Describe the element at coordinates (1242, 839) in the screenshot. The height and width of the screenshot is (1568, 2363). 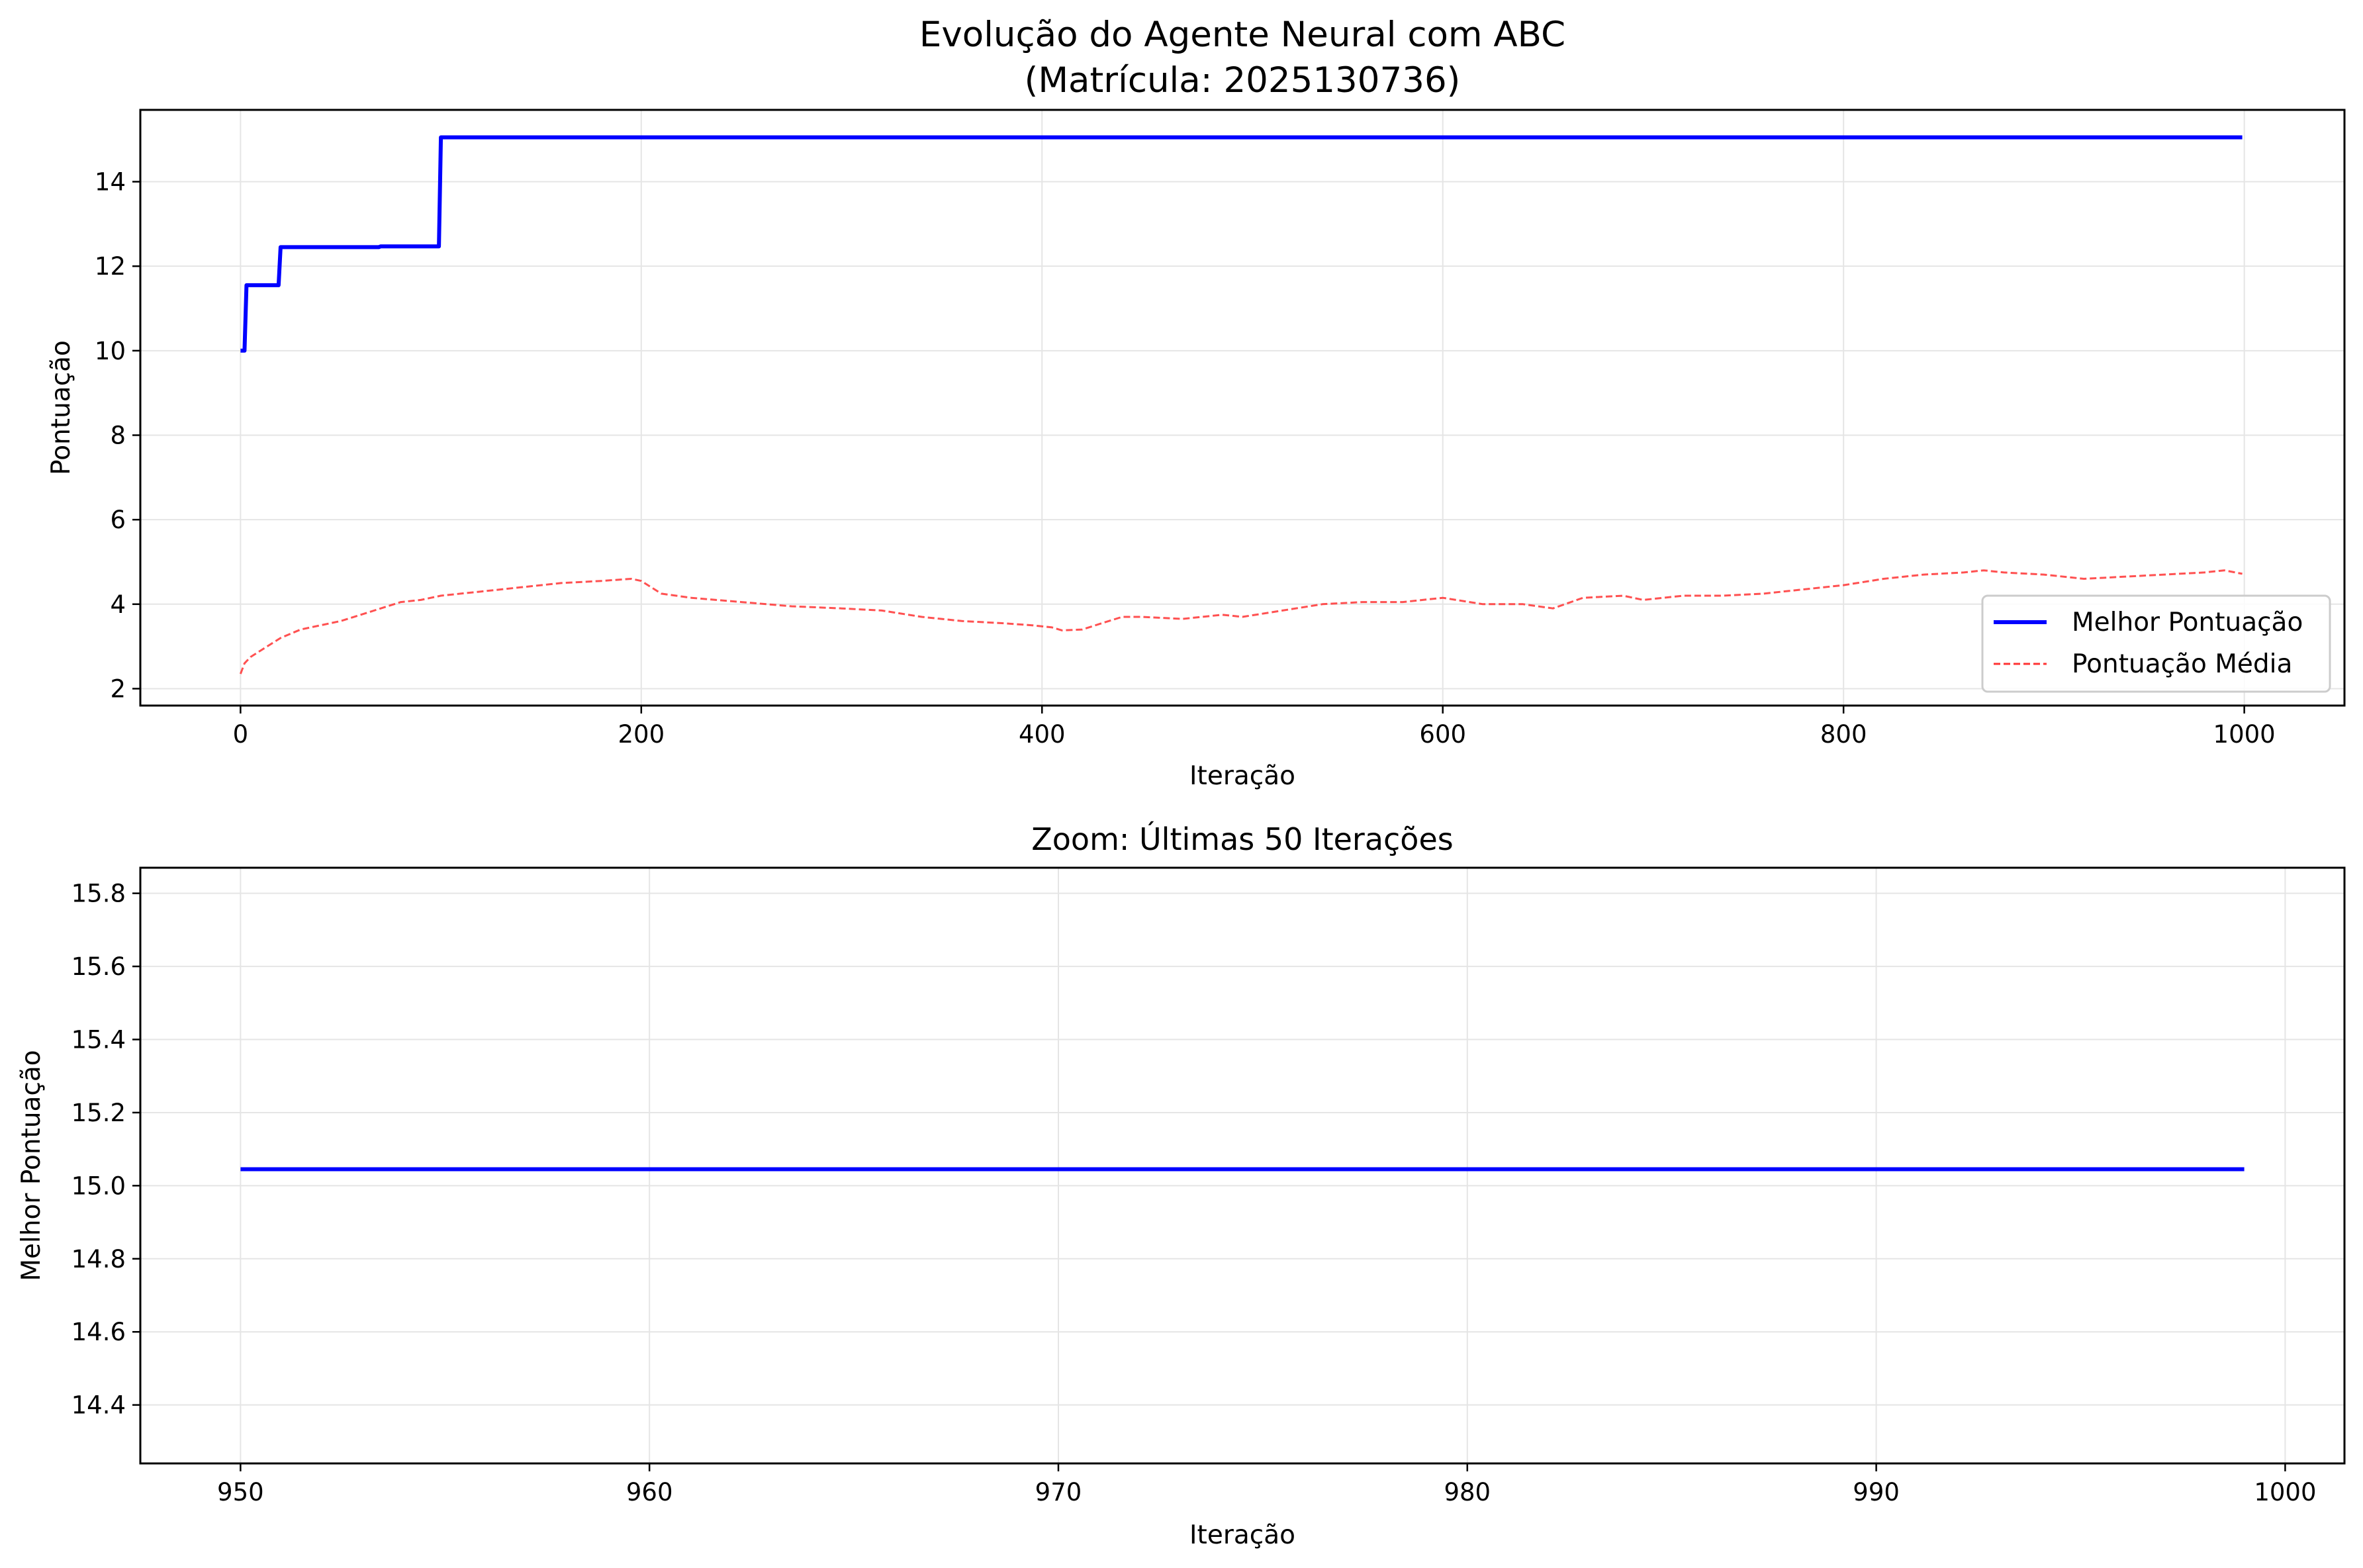
I see `panel-1-title: Zoom: Últimas 50 Iterações` at that location.